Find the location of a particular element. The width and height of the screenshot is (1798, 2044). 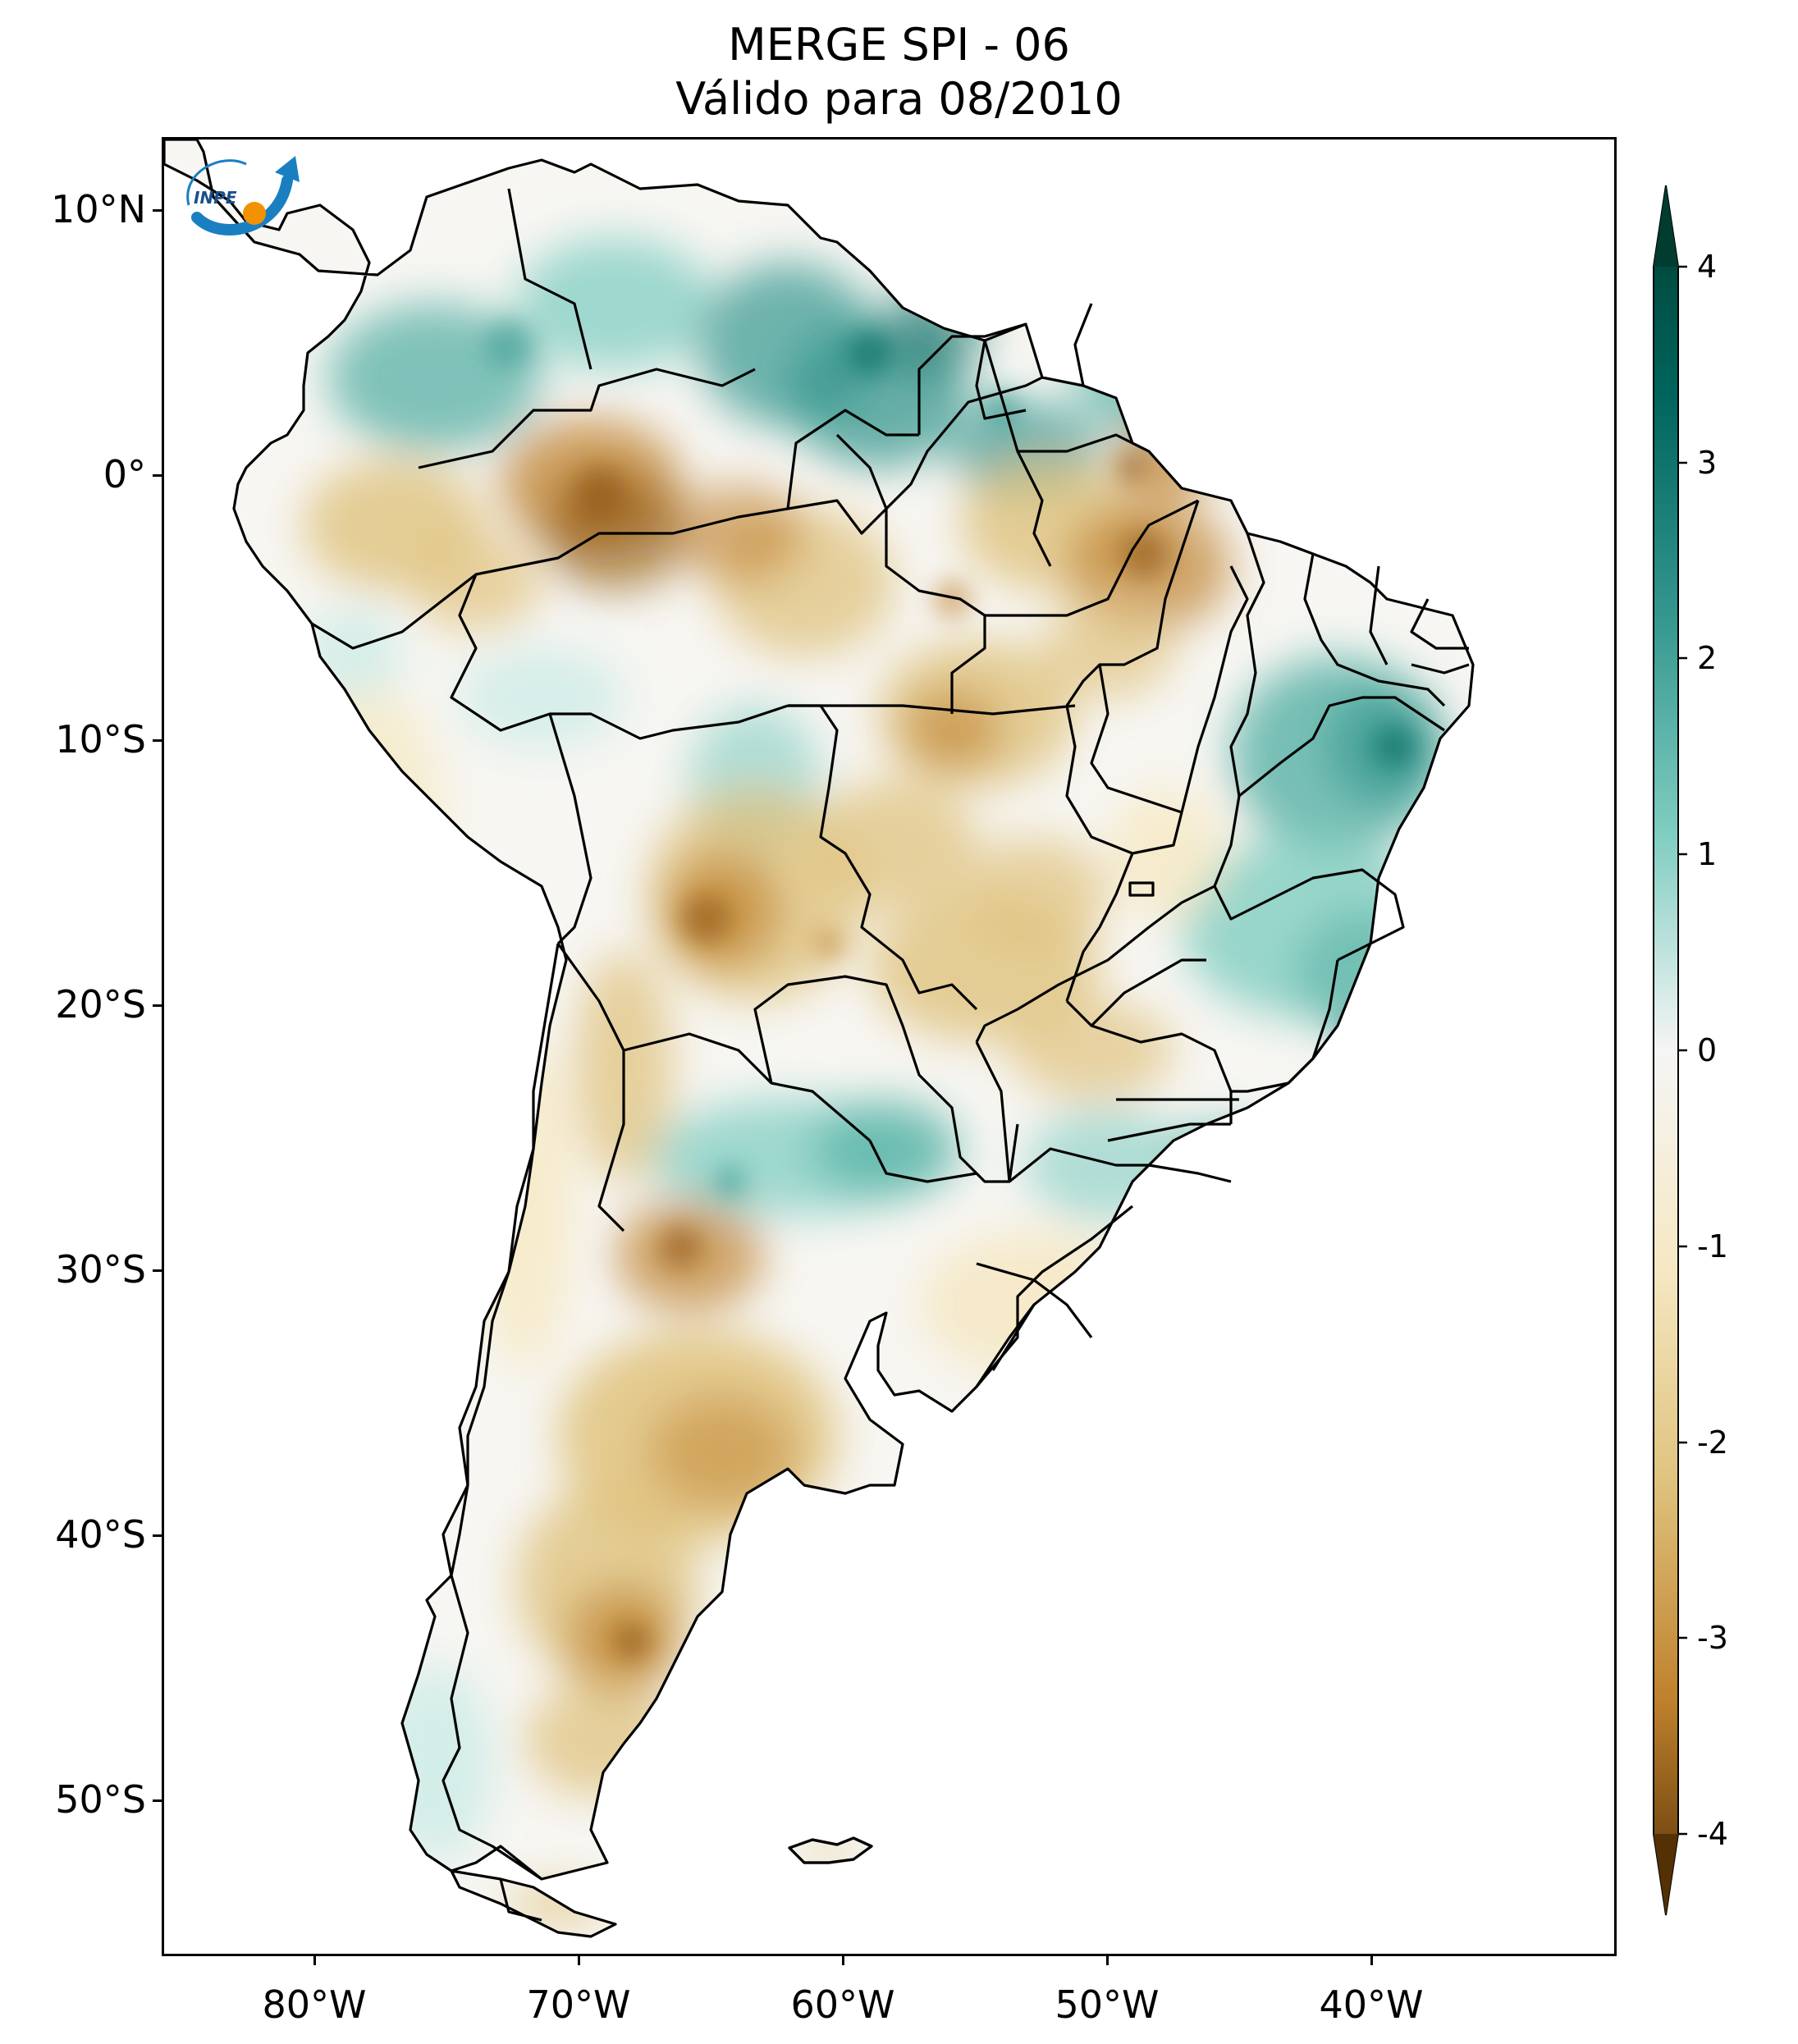

logo-dot is located at coordinates (254, 214).